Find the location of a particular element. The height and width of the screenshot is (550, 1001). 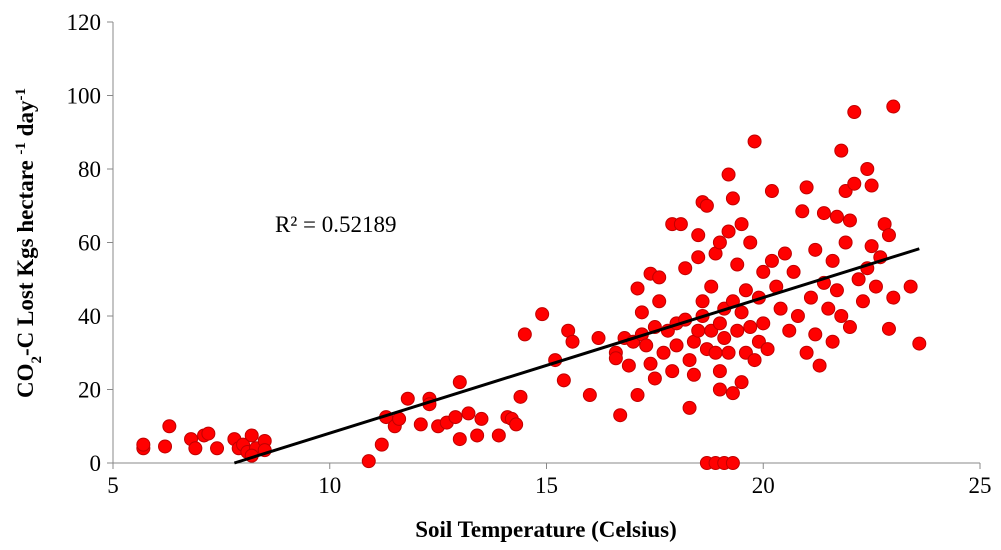

r-squared-annotation: R² = 0.52189 is located at coordinates (335, 224).